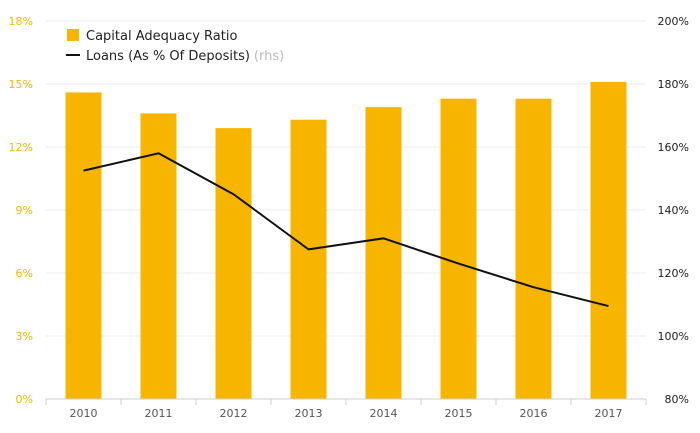  What do you see at coordinates (161, 36) in the screenshot?
I see `legend-label-bar: Capital Adequacy Ratio` at bounding box center [161, 36].